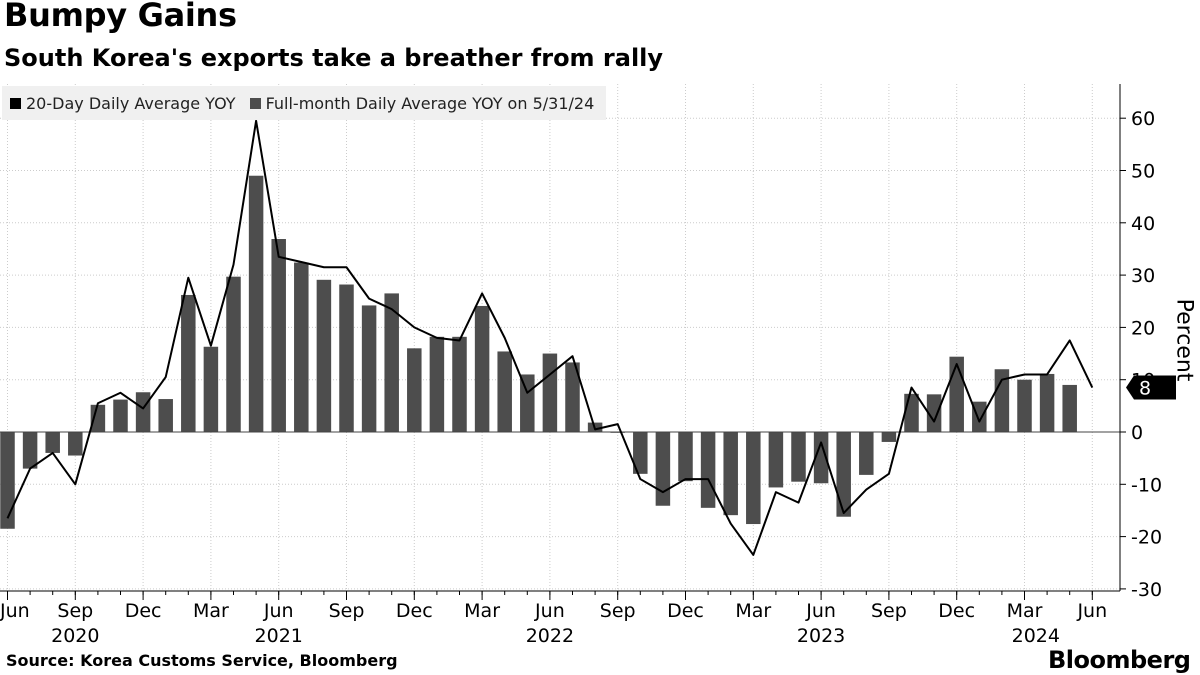 This screenshot has height=675, width=1200. Describe the element at coordinates (255, 103) in the screenshot. I see `legend-swatch-bar` at that location.